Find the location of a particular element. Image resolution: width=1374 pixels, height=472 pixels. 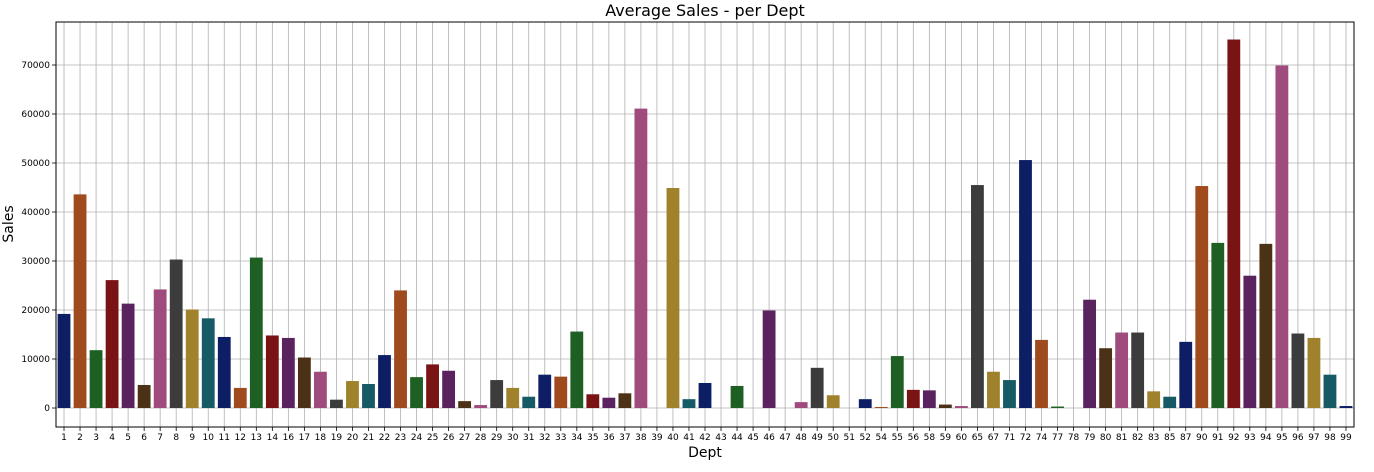

x-tick-label: 91 is located at coordinates (1217, 438).